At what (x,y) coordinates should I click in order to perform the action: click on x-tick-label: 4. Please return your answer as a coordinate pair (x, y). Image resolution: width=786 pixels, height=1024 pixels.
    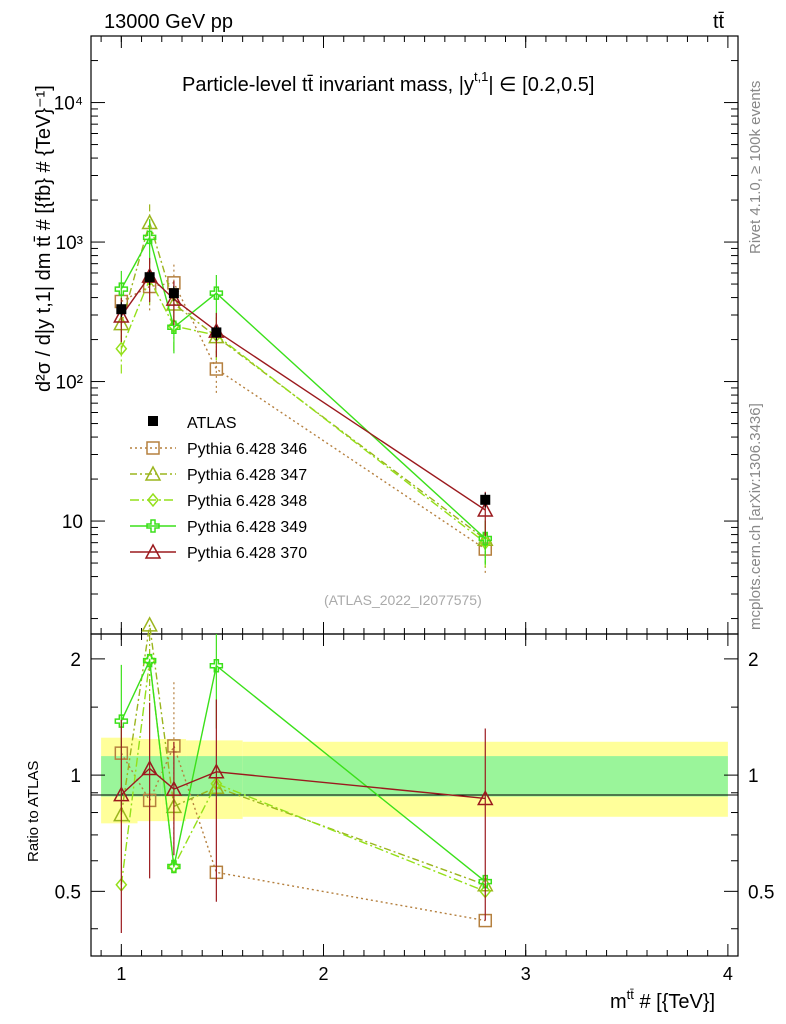
    Looking at the image, I should click on (728, 974).